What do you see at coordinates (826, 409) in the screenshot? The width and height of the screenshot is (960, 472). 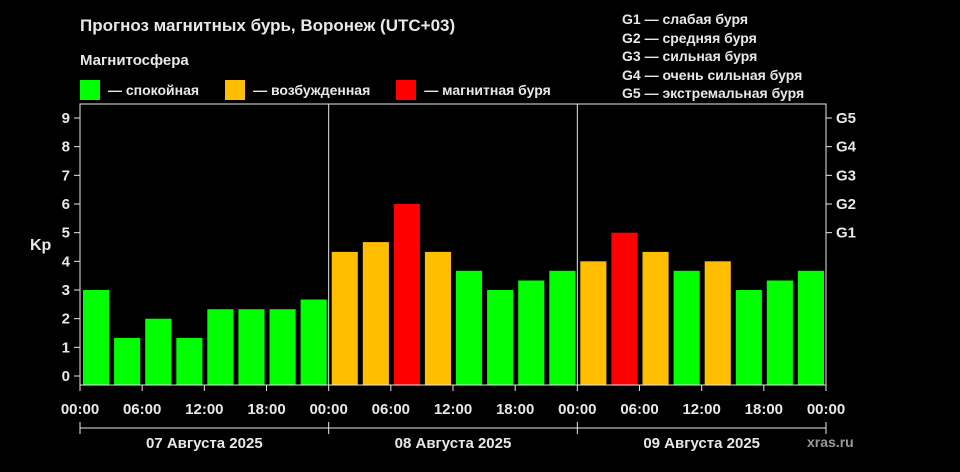 I see `x-tick-label-12: 00:00` at bounding box center [826, 409].